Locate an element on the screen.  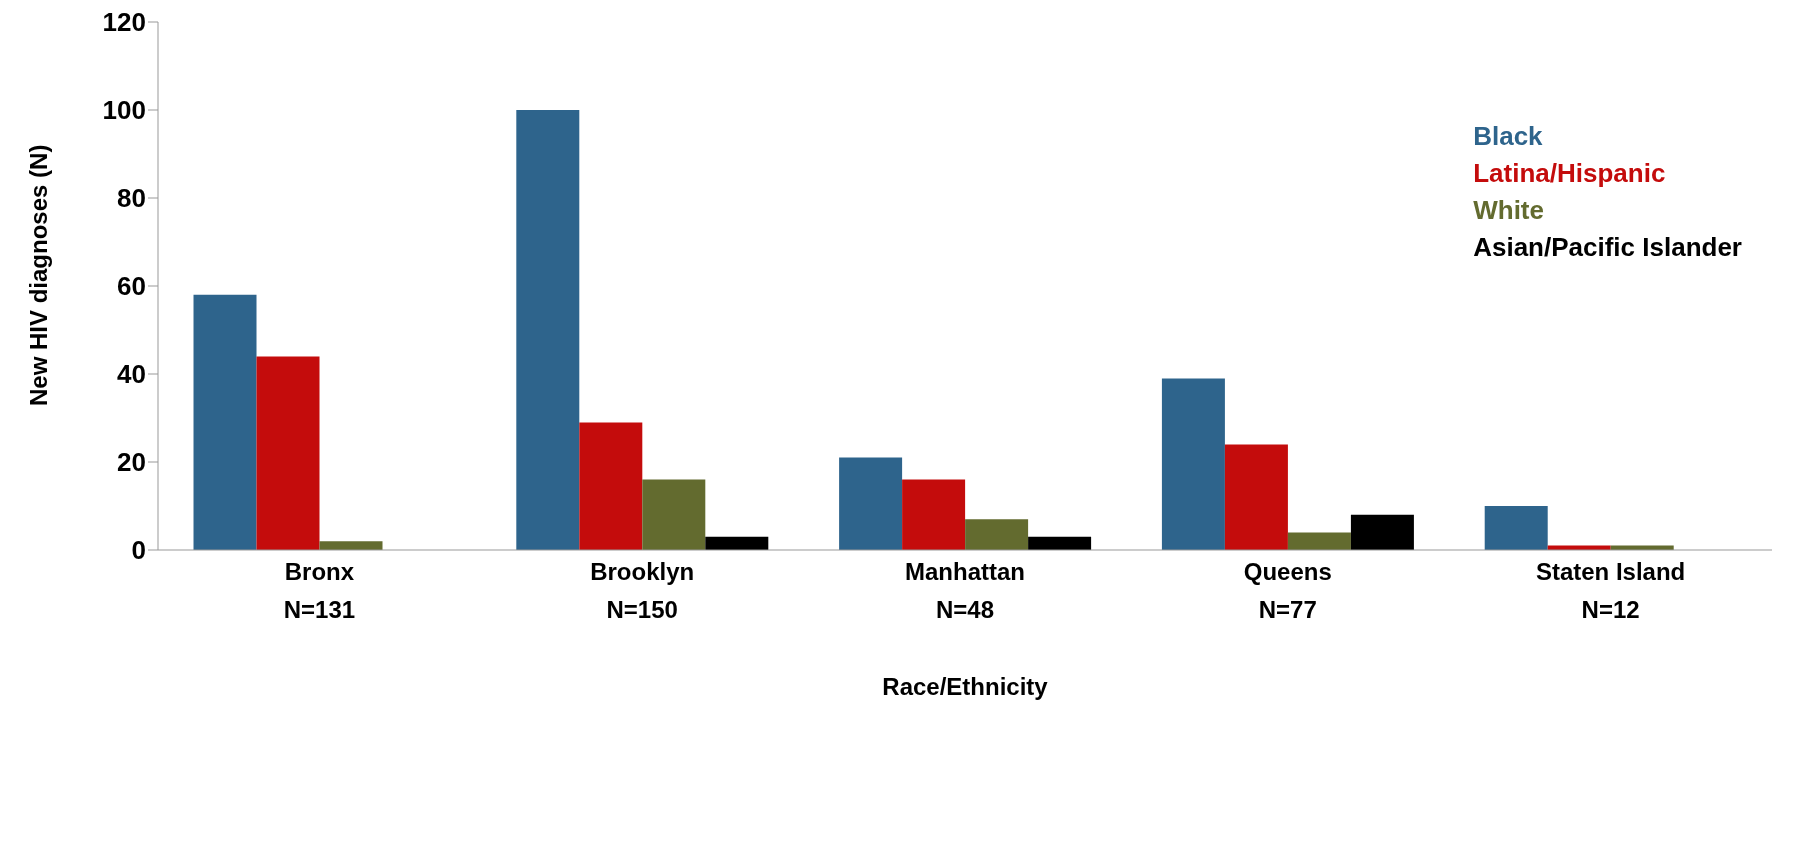
text: Asian/Pacific Islander is located at coordinates (1607, 247).